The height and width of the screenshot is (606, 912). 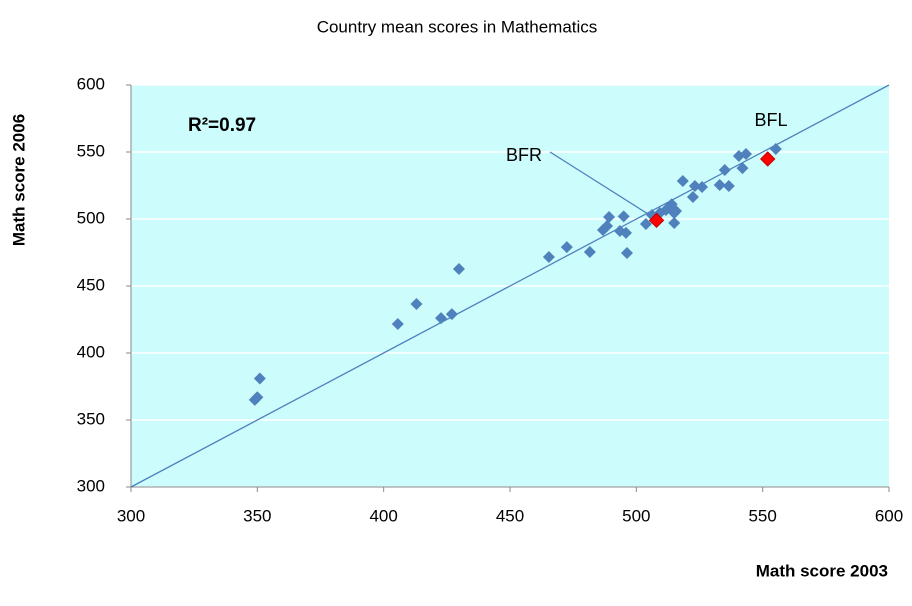 I want to click on r-squared: R²=0.97, so click(x=222, y=125).